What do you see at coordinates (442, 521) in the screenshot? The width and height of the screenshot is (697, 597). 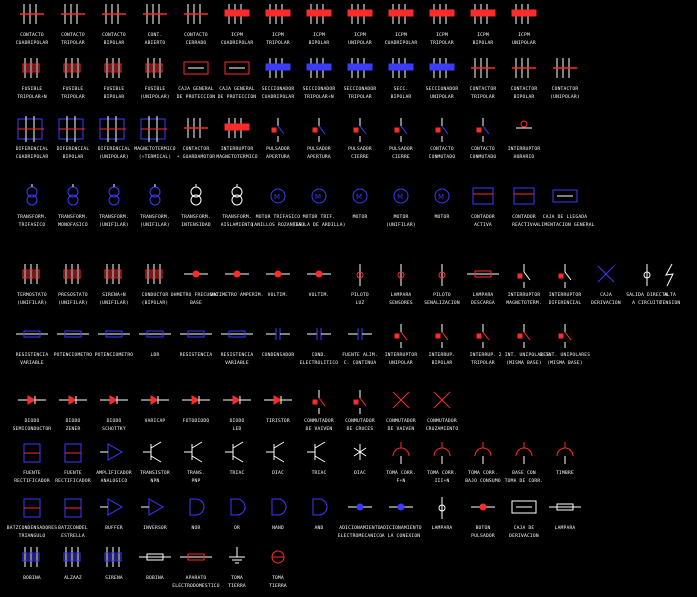 I see `symbol-lamp: LAMPARA` at bounding box center [442, 521].